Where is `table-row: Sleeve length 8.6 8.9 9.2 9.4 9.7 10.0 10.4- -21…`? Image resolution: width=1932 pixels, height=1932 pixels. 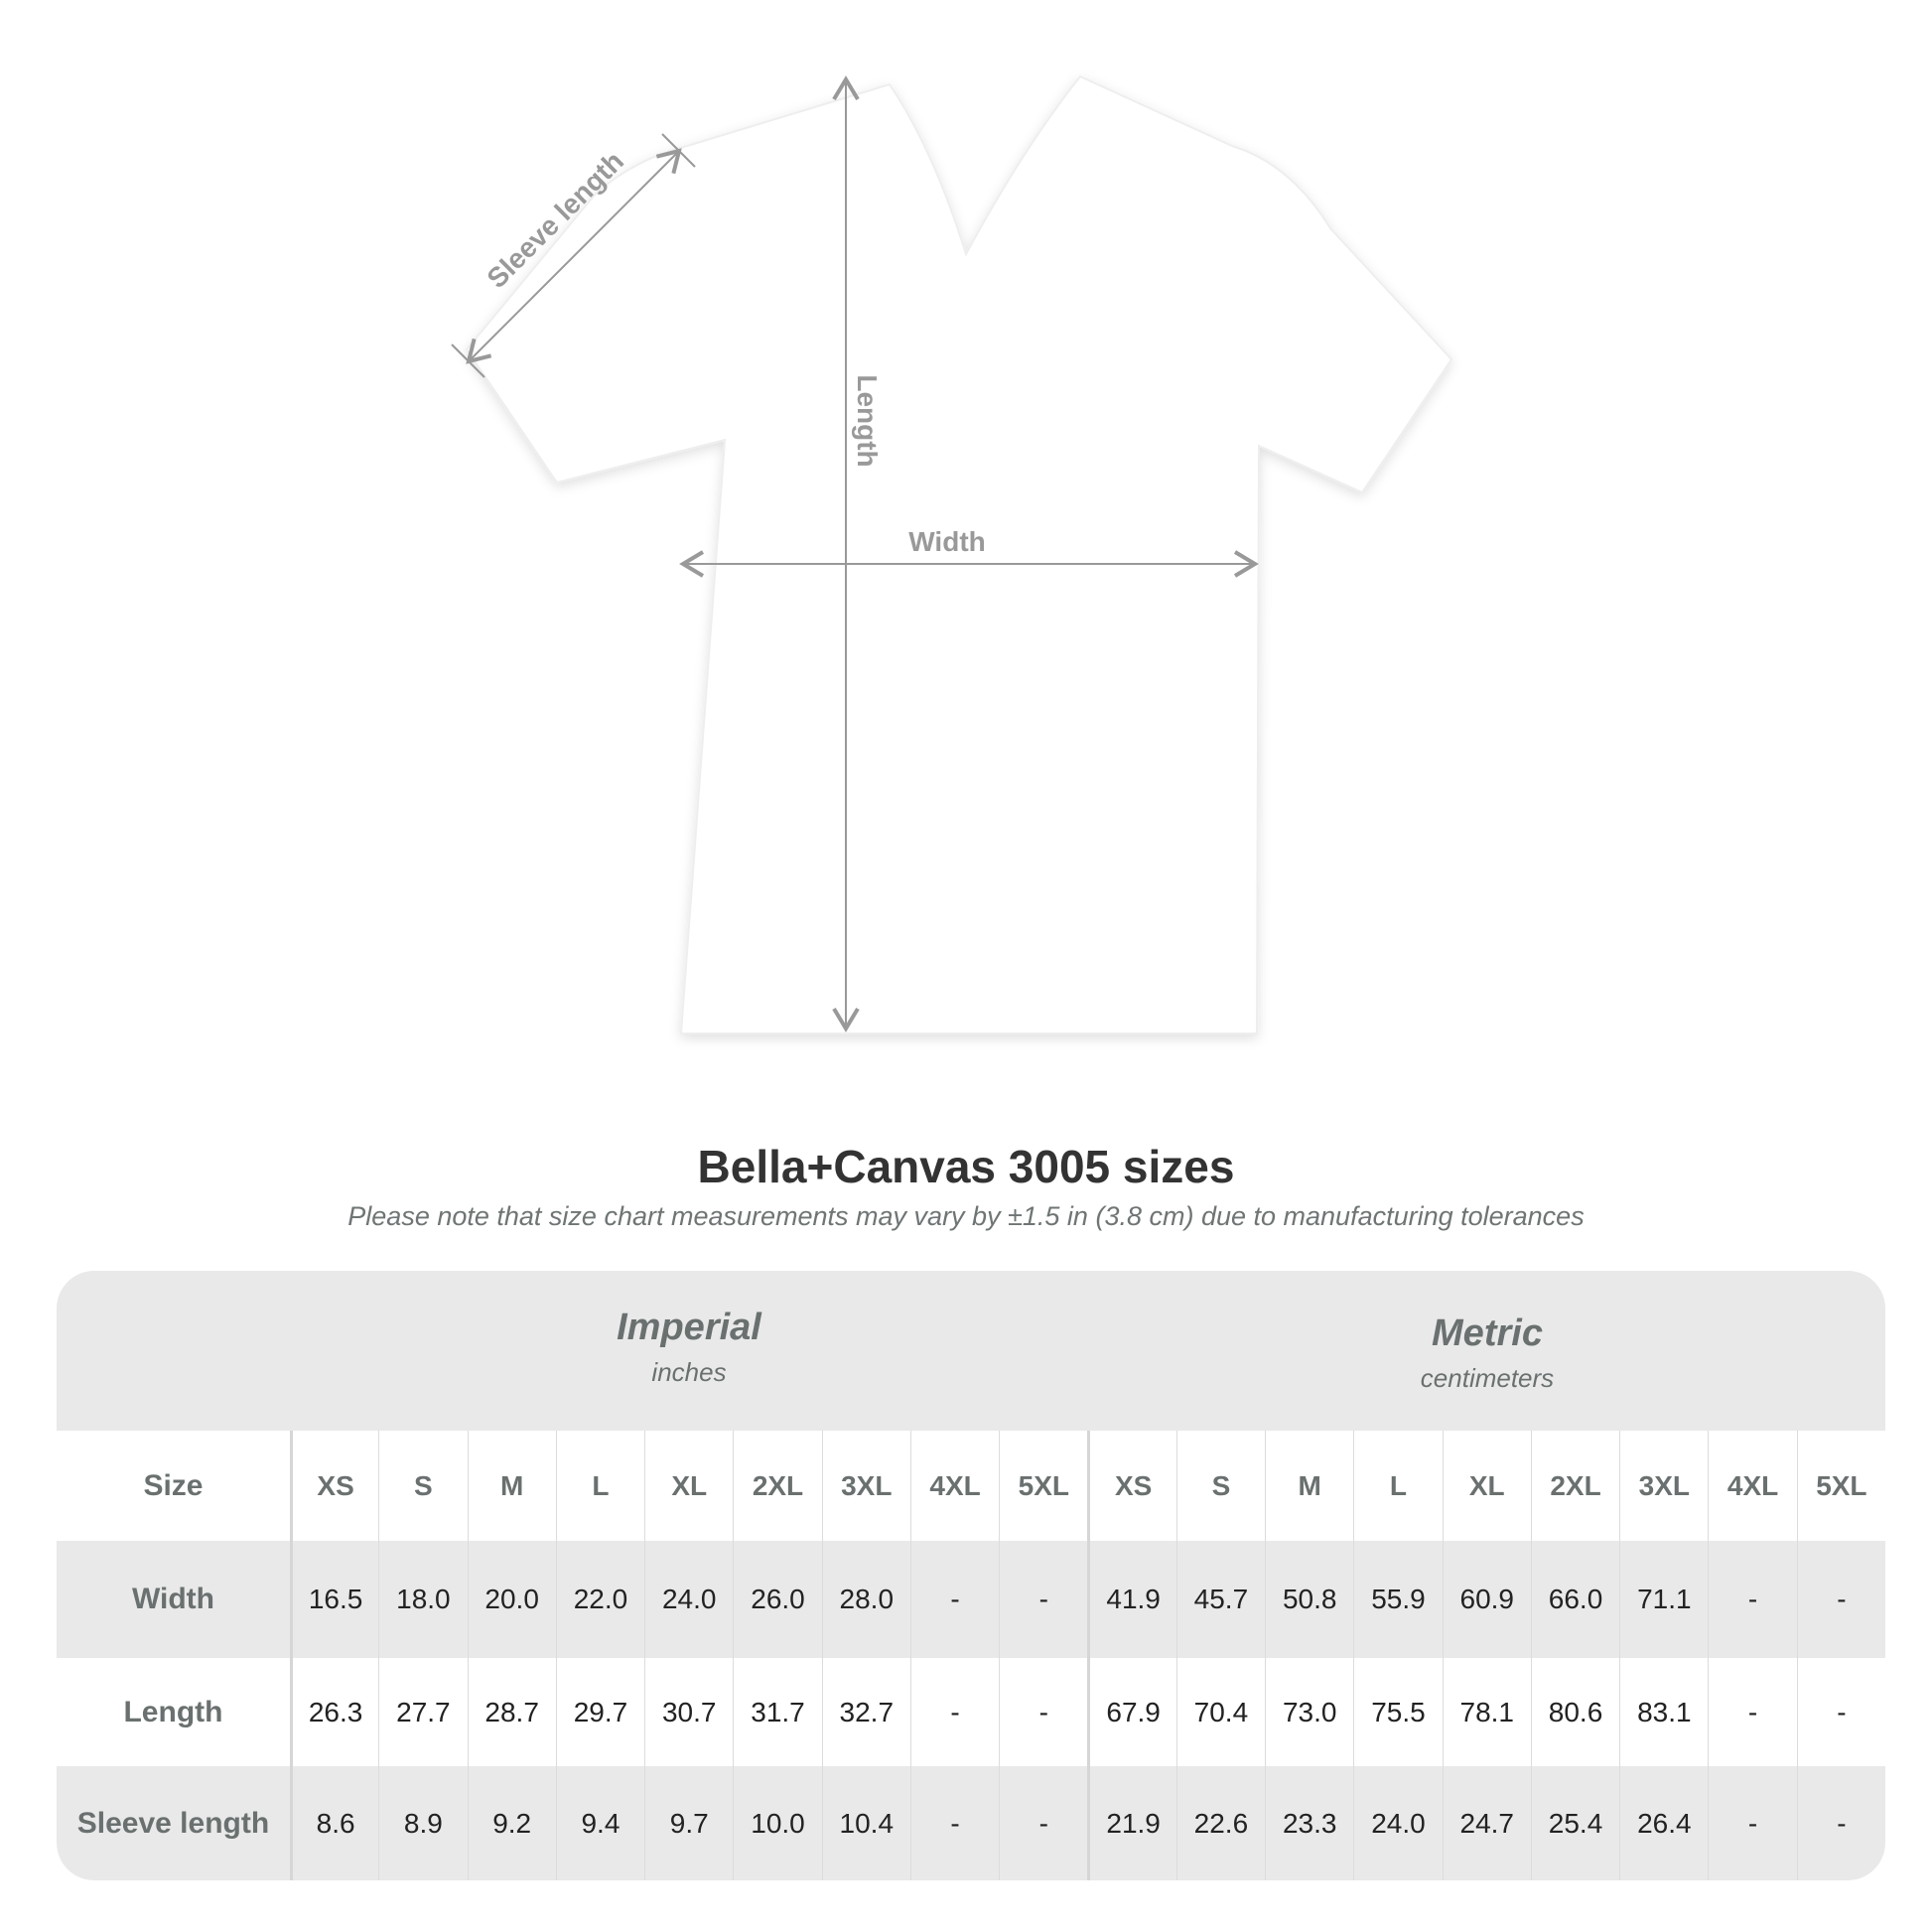 table-row: Sleeve length 8.6 8.9 9.2 9.4 9.7 10.0 10.4- -21… is located at coordinates (971, 1823).